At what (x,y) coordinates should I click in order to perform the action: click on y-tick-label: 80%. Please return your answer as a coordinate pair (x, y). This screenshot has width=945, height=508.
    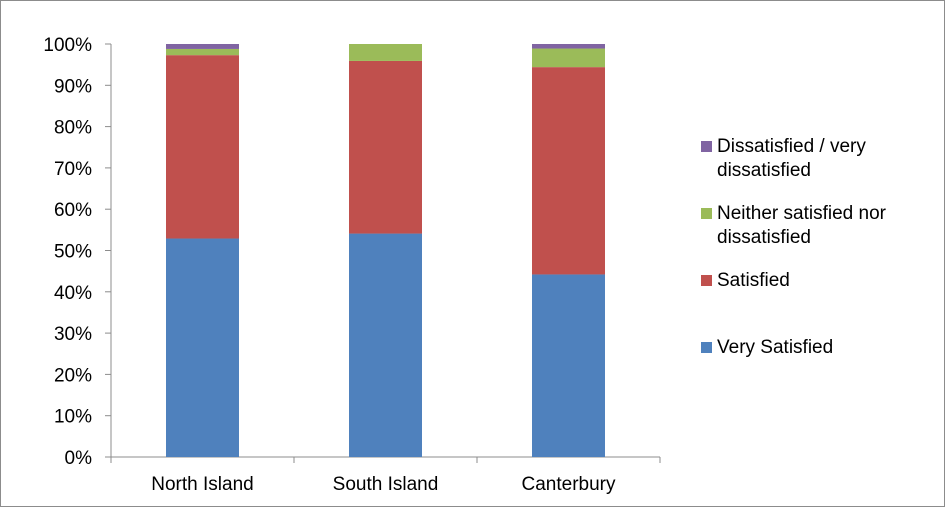
    Looking at the image, I should click on (73, 128).